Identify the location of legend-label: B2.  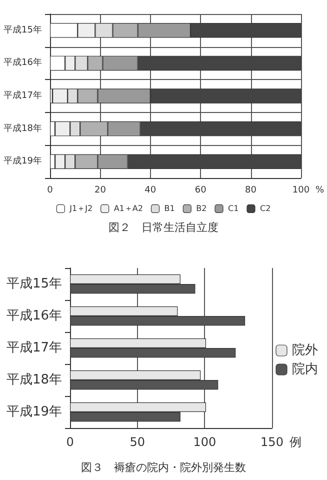
(201, 209).